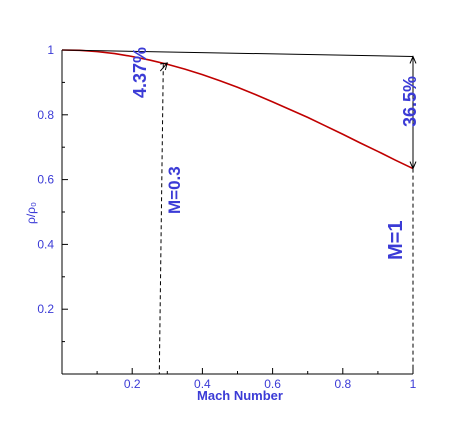 The height and width of the screenshot is (421, 474). Describe the element at coordinates (45, 180) in the screenshot. I see `y-tick-label: 0.6` at that location.